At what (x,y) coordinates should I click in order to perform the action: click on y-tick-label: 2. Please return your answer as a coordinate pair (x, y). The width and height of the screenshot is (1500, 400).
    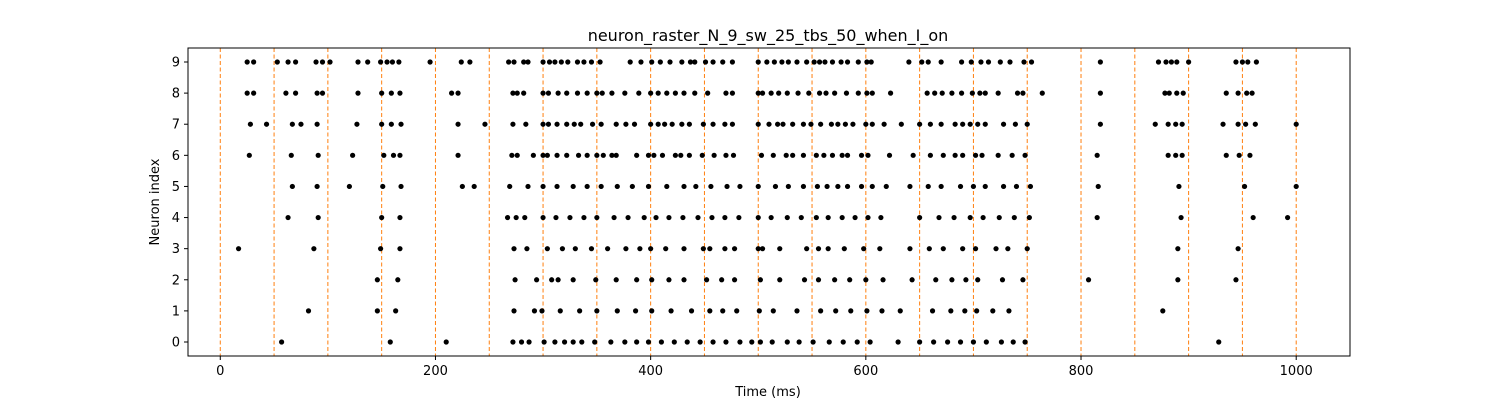
    Looking at the image, I should click on (176, 280).